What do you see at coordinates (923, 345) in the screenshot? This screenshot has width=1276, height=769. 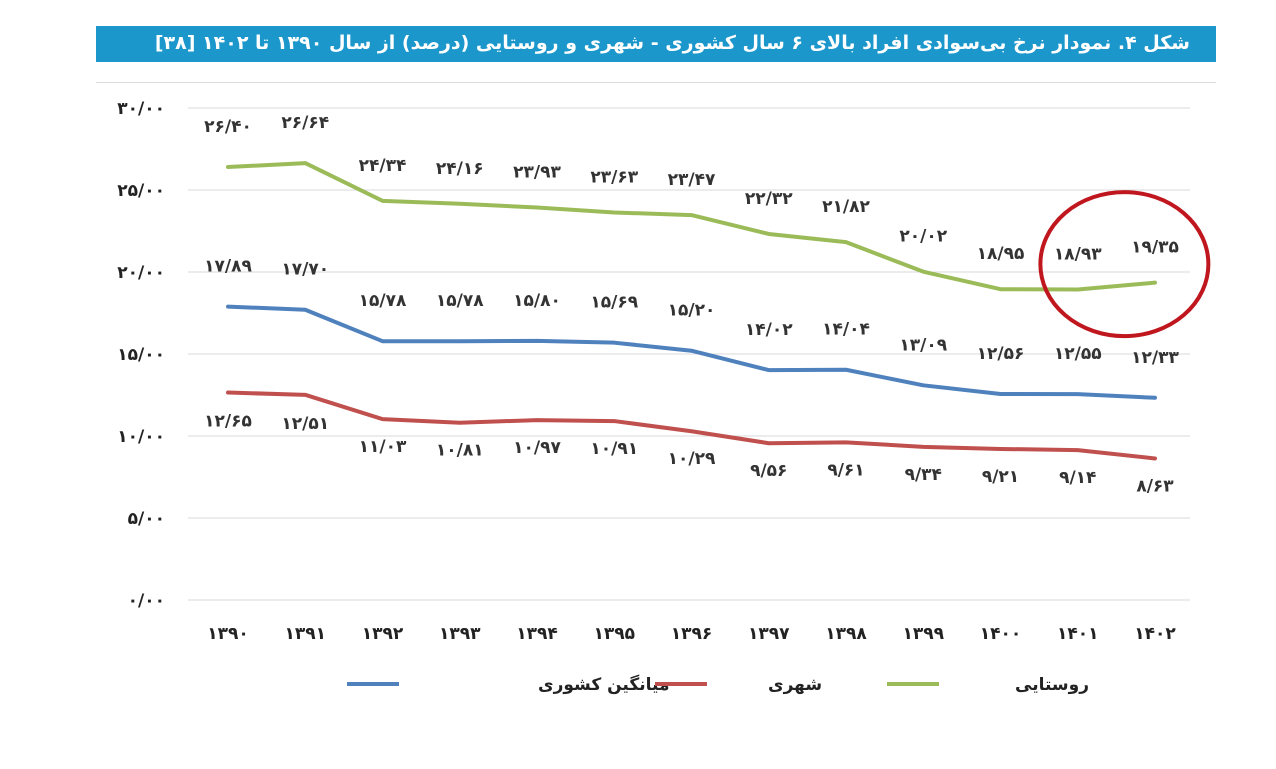 I see `national-data-label: ۱۳/۰۹` at bounding box center [923, 345].